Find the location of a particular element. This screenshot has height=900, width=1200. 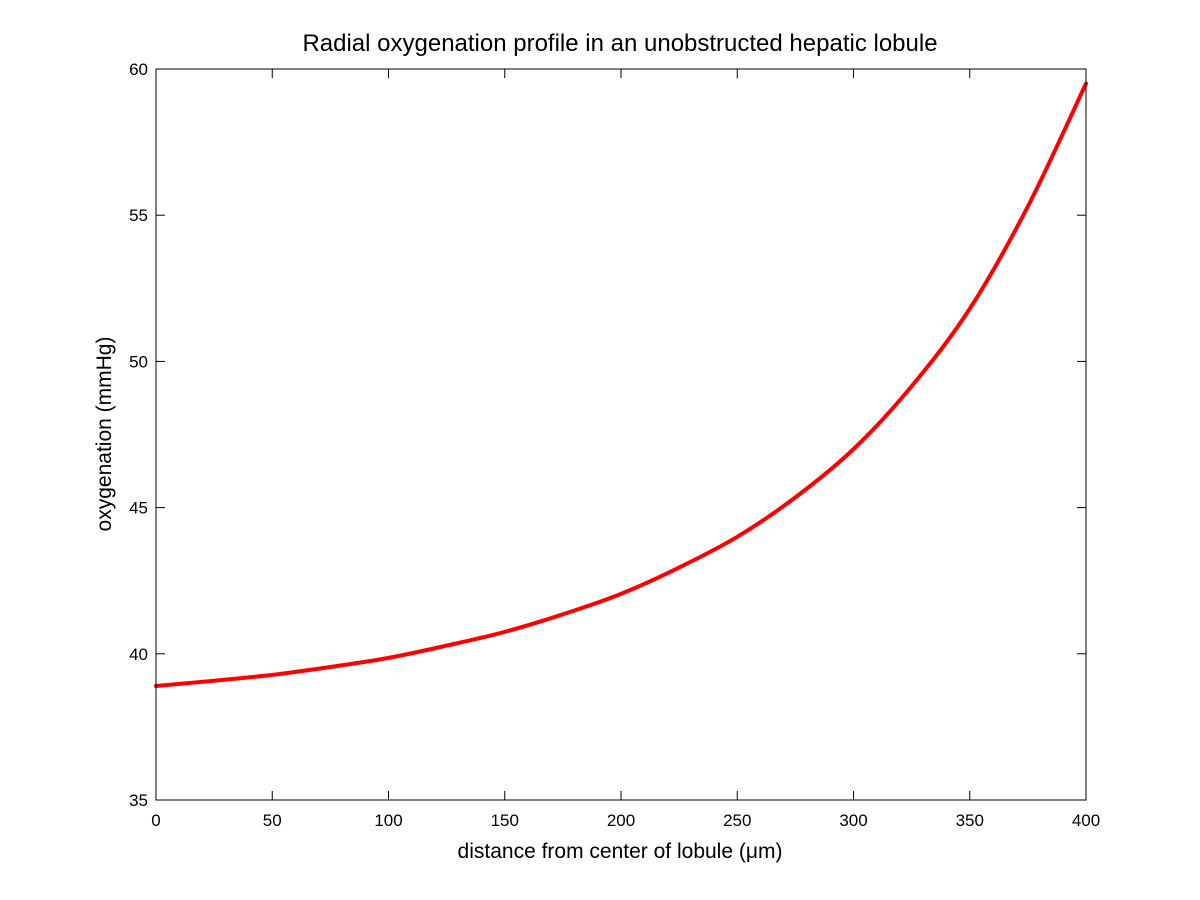

x-tick-label: 0 is located at coordinates (155, 820).